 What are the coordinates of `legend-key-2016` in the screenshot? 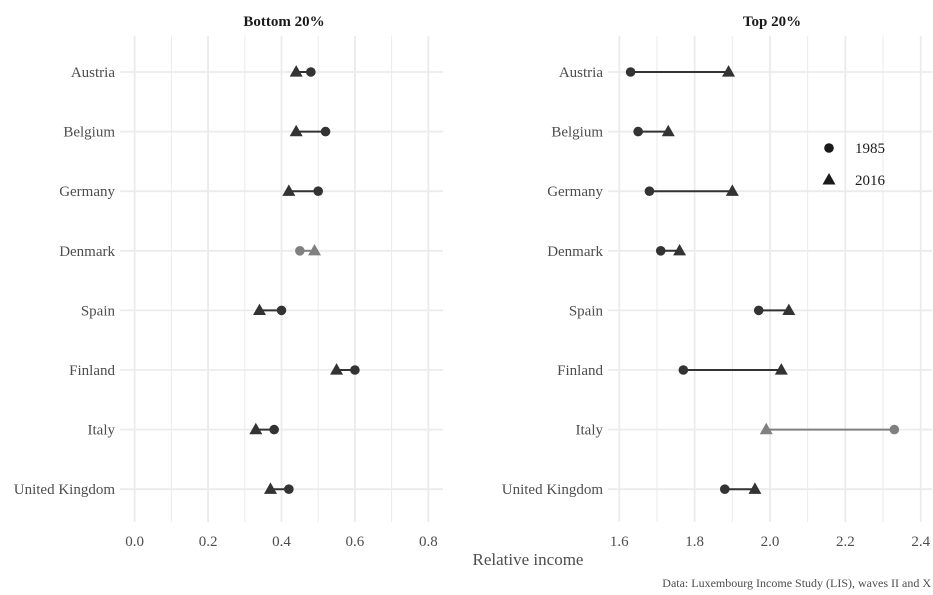 It's located at (829, 179).